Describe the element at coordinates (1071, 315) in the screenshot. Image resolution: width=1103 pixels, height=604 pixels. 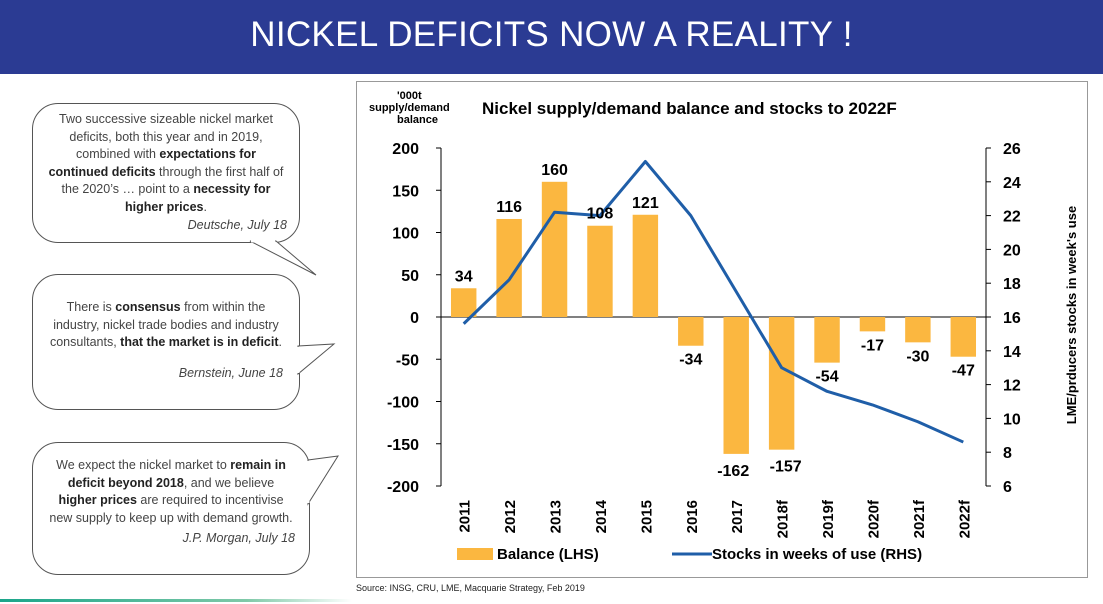
I see `right-axis-label: LME/prducers stocks in week's use` at that location.